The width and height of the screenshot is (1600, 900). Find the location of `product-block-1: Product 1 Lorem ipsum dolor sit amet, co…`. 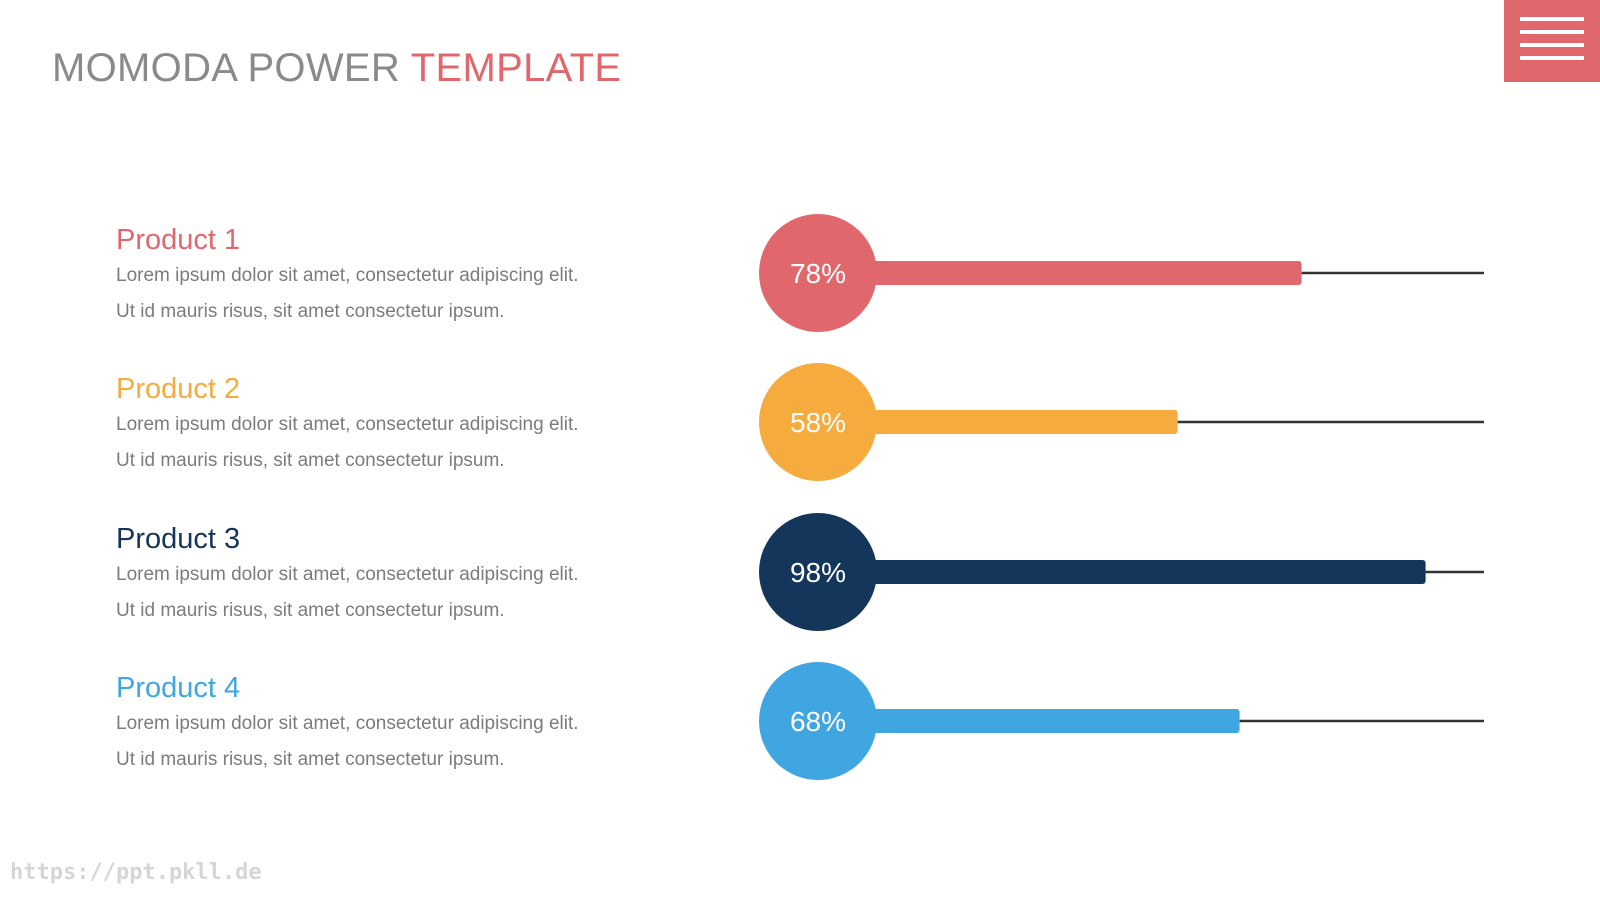

product-block-1: Product 1 Lorem ipsum dolor sit amet, co… is located at coordinates (426, 276).